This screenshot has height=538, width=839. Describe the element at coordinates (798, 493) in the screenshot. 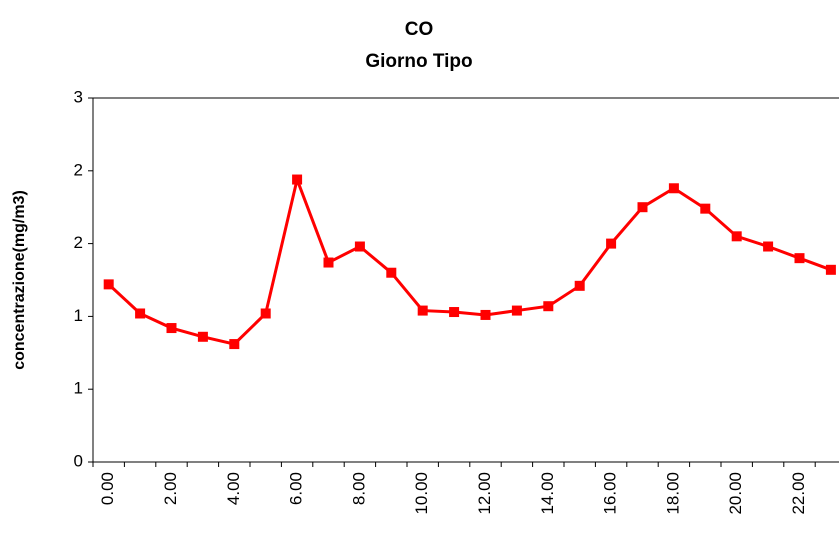

I see `x-tick-label: 22.00` at that location.